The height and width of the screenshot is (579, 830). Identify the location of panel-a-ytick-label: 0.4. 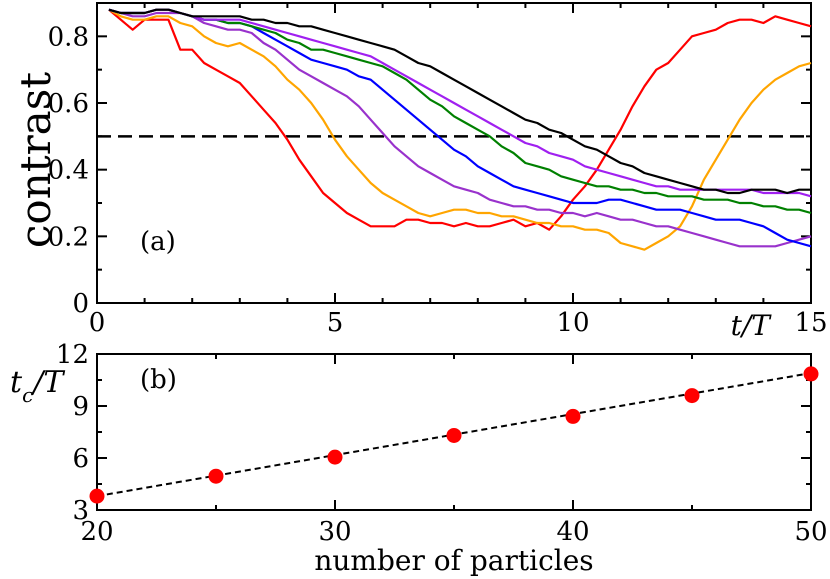
(68, 171).